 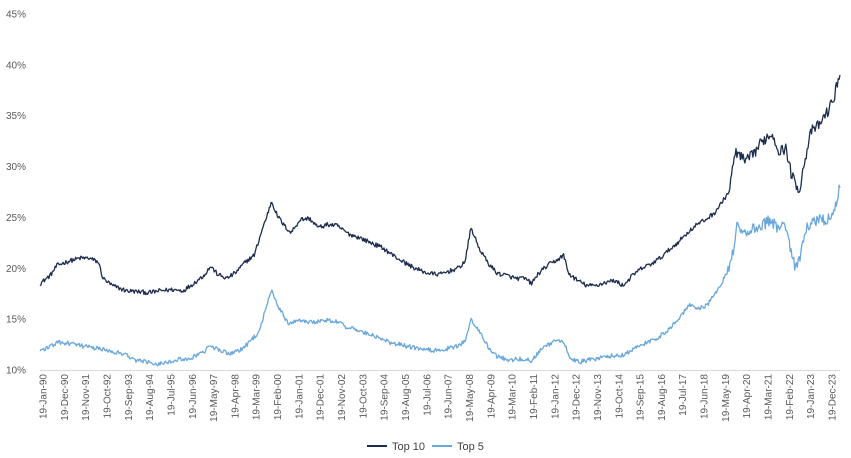 I want to click on legend-label: Top 5, so click(x=470, y=447).